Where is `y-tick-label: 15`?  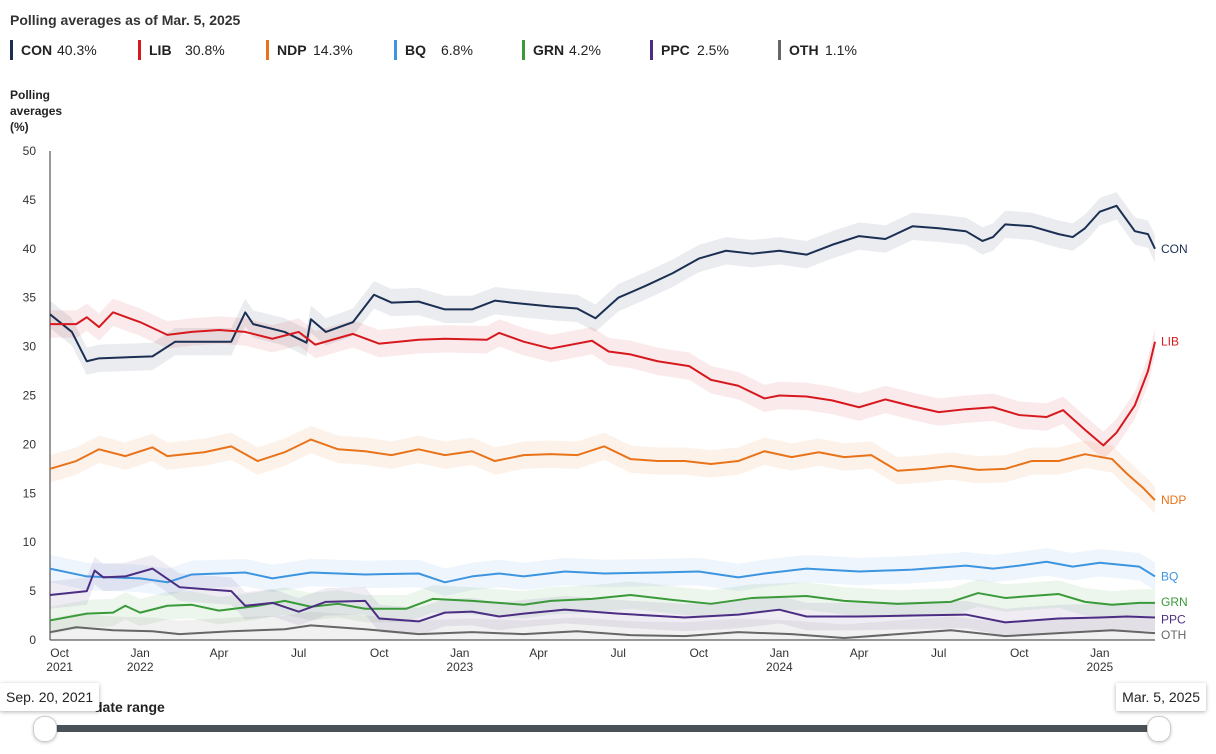
y-tick-label: 15 is located at coordinates (30, 493).